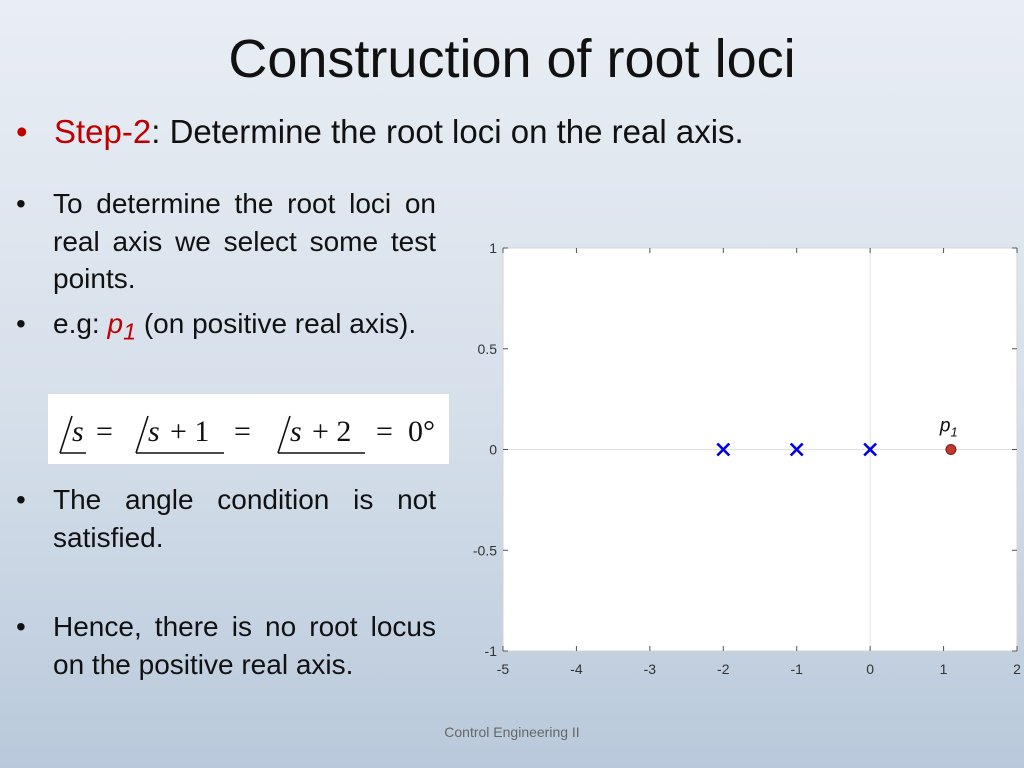  I want to click on bullet-text: e.g: p1 (on positive real axis)., so click(244, 328).